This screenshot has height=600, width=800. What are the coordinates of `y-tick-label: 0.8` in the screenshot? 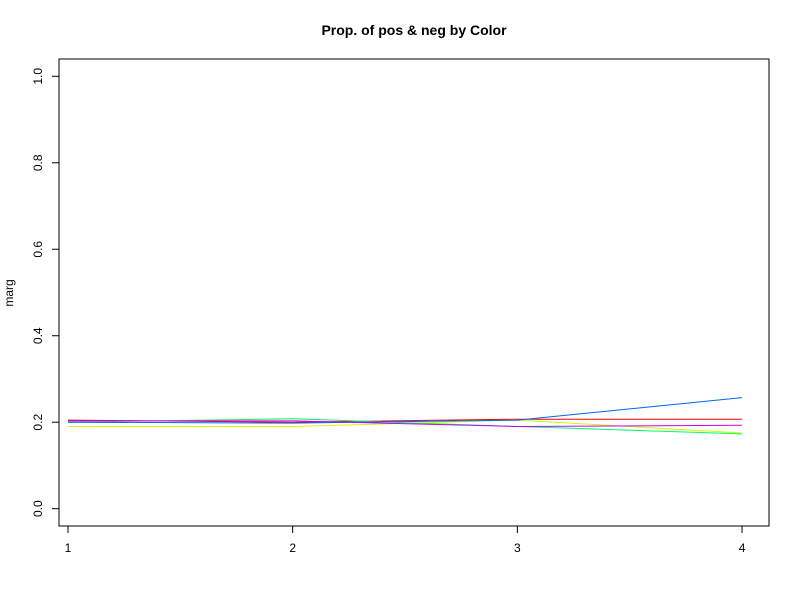 It's located at (38, 162).